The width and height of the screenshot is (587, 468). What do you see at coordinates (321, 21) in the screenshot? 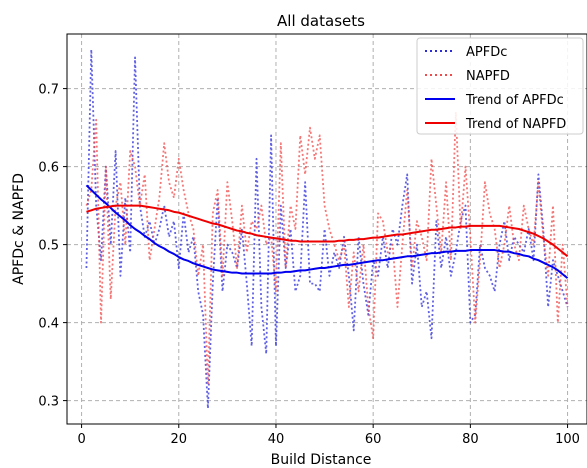
I see `chart-title: All datasets` at bounding box center [321, 21].